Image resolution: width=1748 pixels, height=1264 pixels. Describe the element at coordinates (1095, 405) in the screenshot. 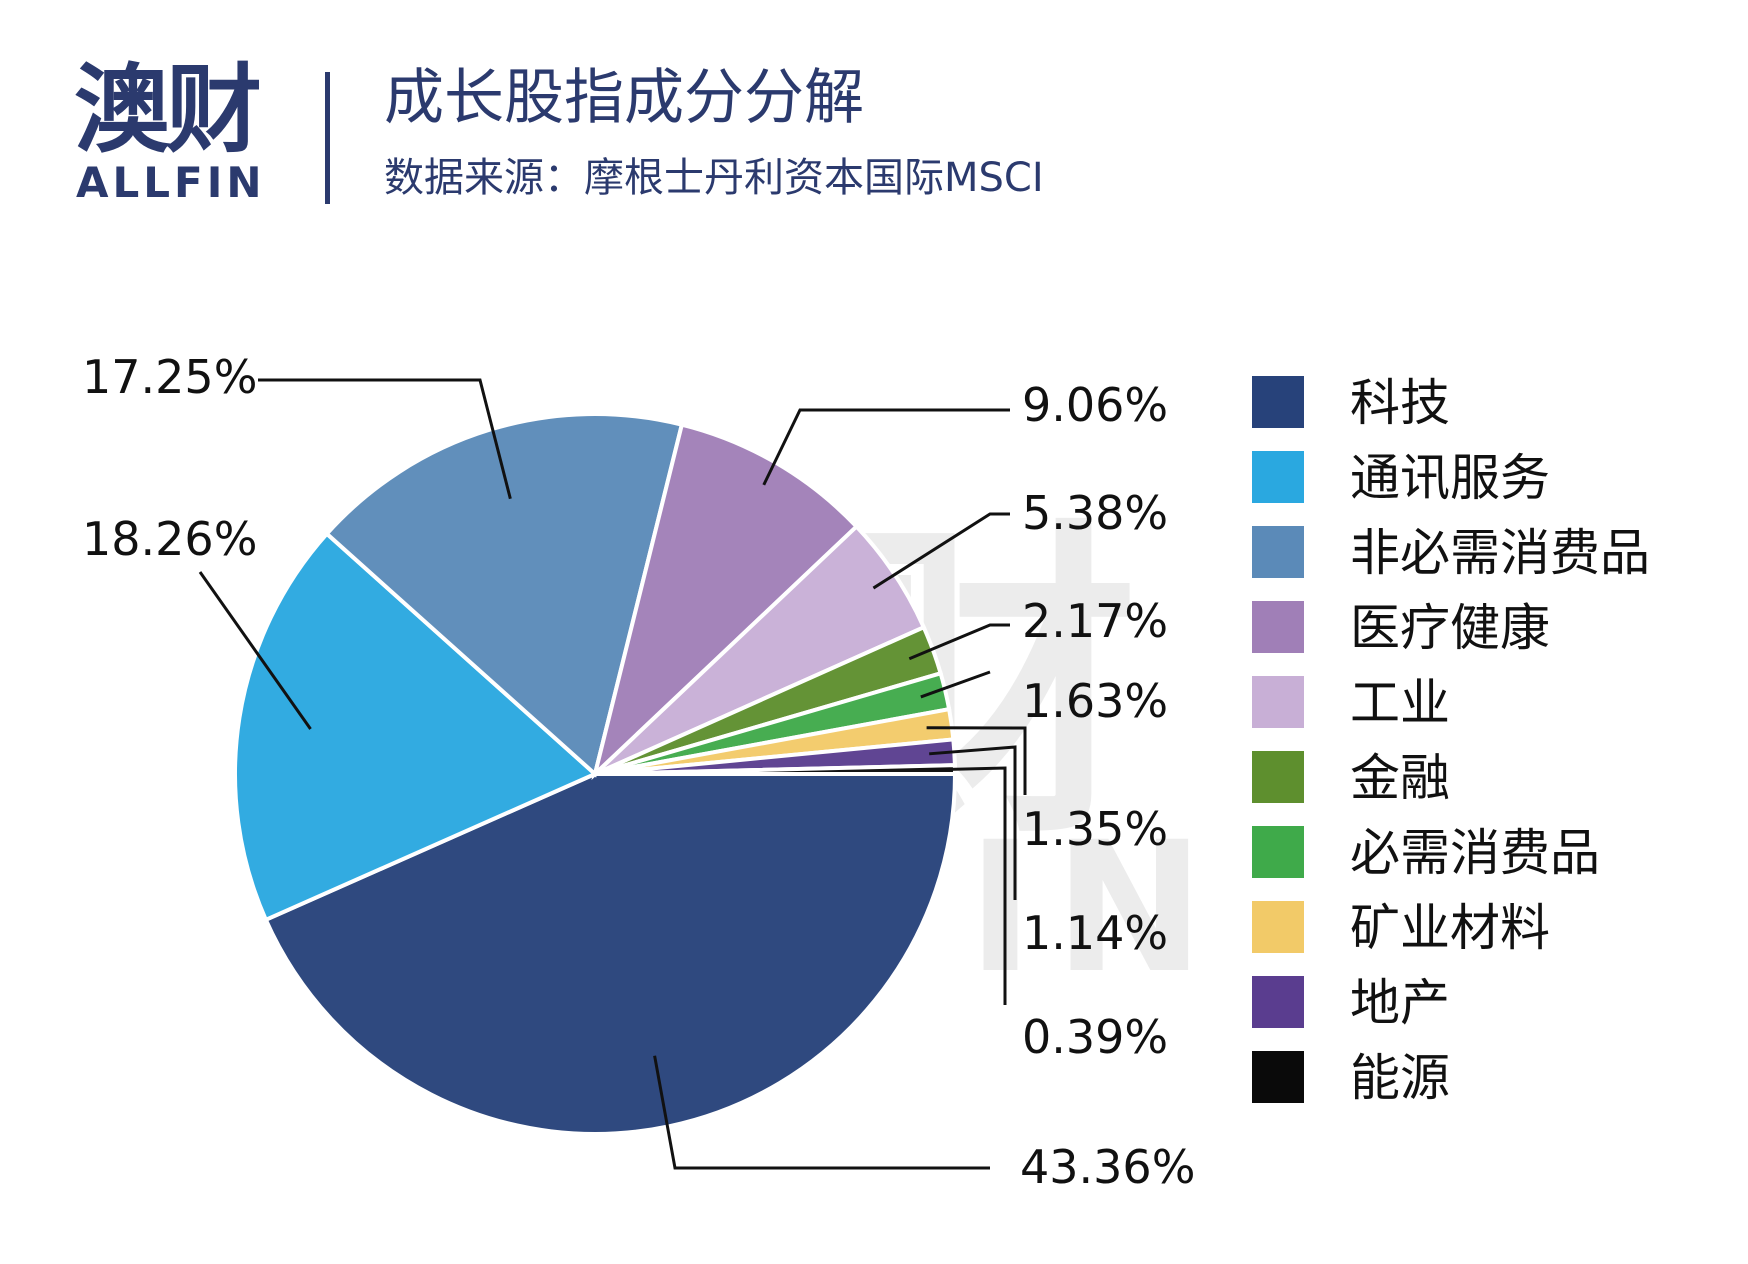

I see `data-label-3: 9.06%` at that location.